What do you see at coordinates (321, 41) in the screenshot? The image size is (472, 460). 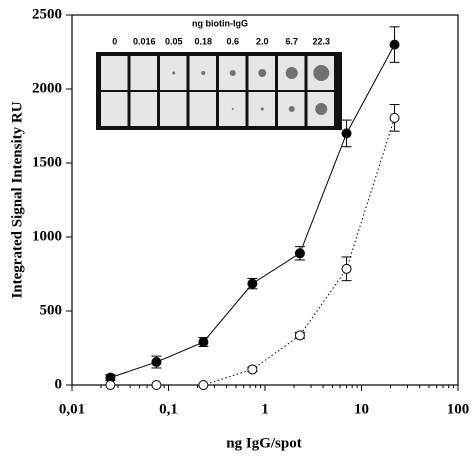 I see `inset-label: 22.3` at bounding box center [321, 41].